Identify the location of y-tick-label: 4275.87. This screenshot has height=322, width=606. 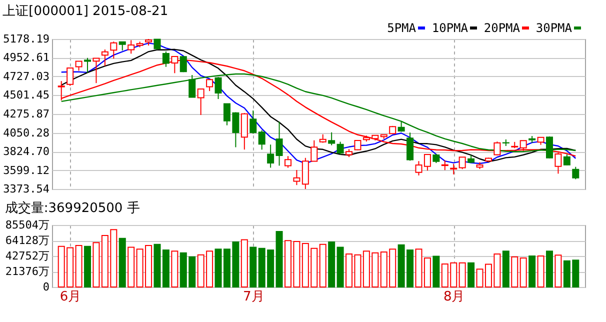
(26, 114).